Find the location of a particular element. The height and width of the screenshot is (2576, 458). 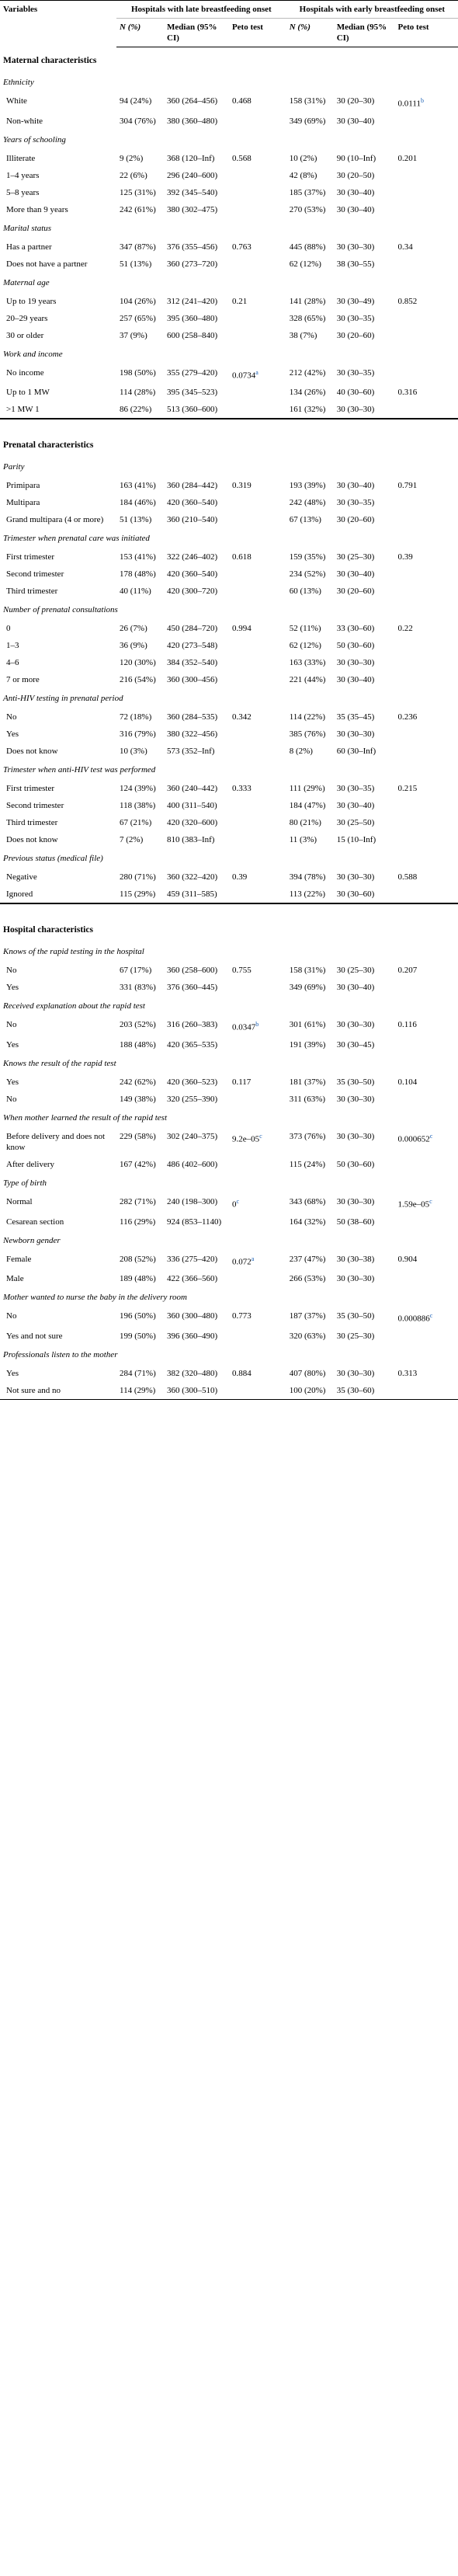

variables-header: Variables is located at coordinates (58, 23).